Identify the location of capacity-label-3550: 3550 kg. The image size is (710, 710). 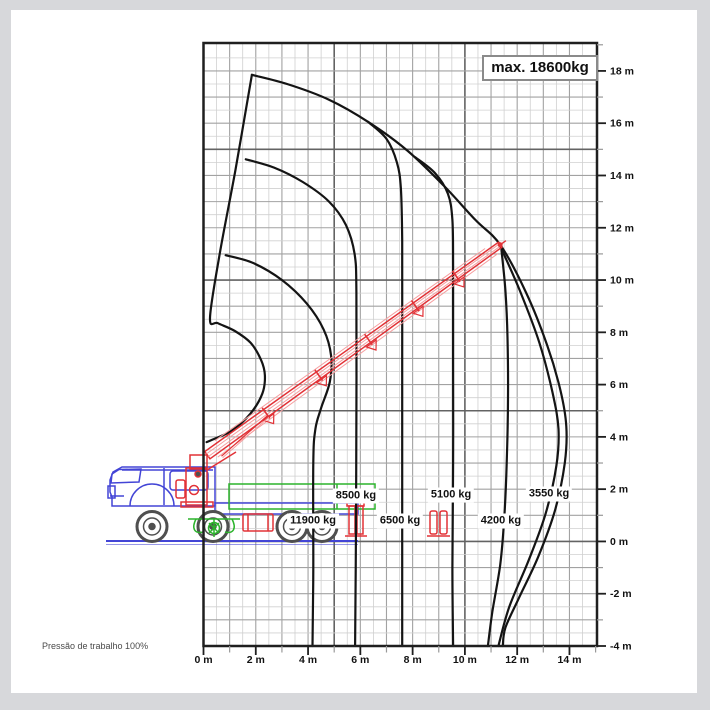
(549, 494).